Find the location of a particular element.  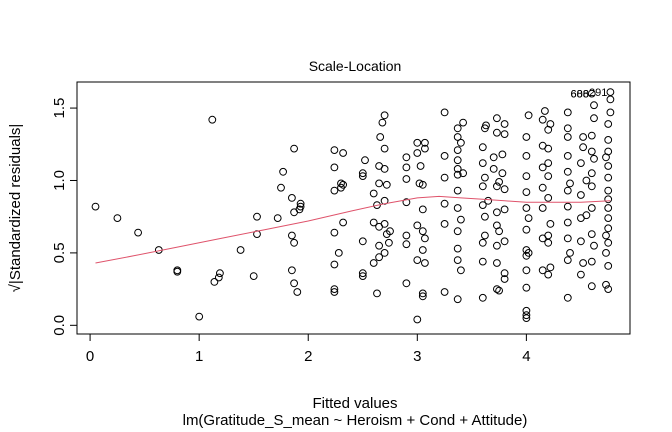

x-axis: 0 1 2 3 4 is located at coordinates (308, 349).